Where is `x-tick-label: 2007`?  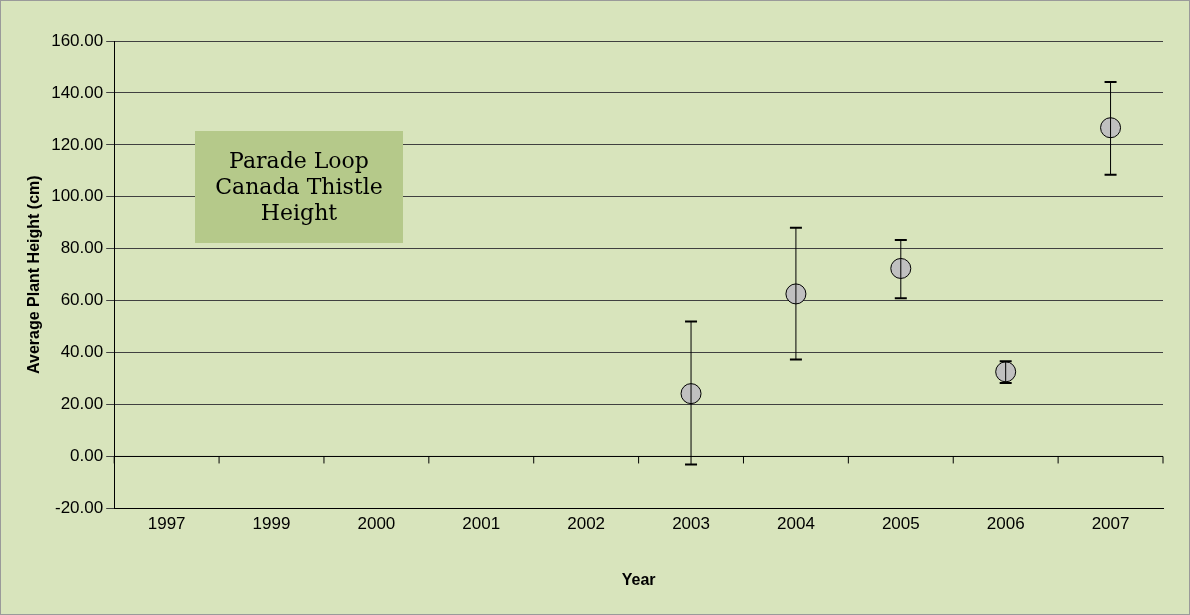
x-tick-label: 2007 is located at coordinates (1110, 524).